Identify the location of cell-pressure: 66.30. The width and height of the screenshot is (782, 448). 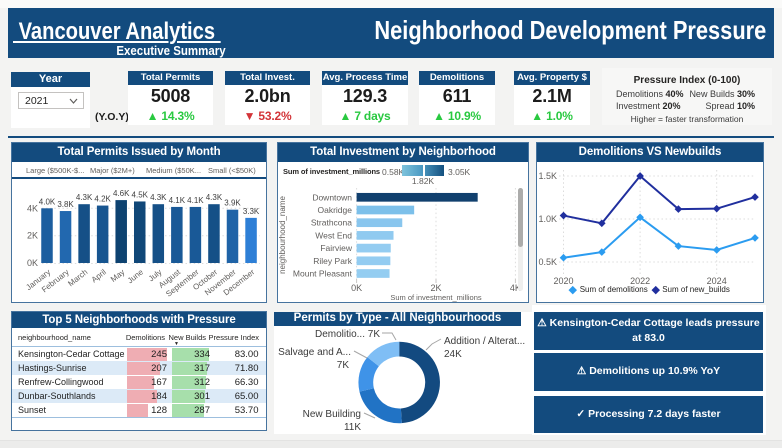
(246, 382).